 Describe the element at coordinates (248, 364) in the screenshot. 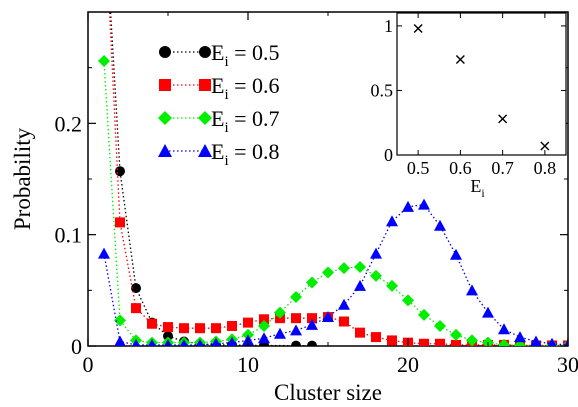

I see `x-tick-label: 10` at that location.